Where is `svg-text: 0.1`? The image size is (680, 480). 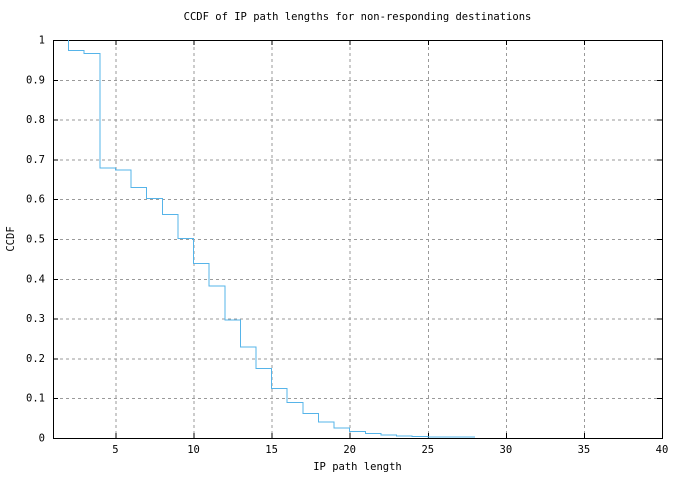
svg-text: 0.1 is located at coordinates (35, 399).